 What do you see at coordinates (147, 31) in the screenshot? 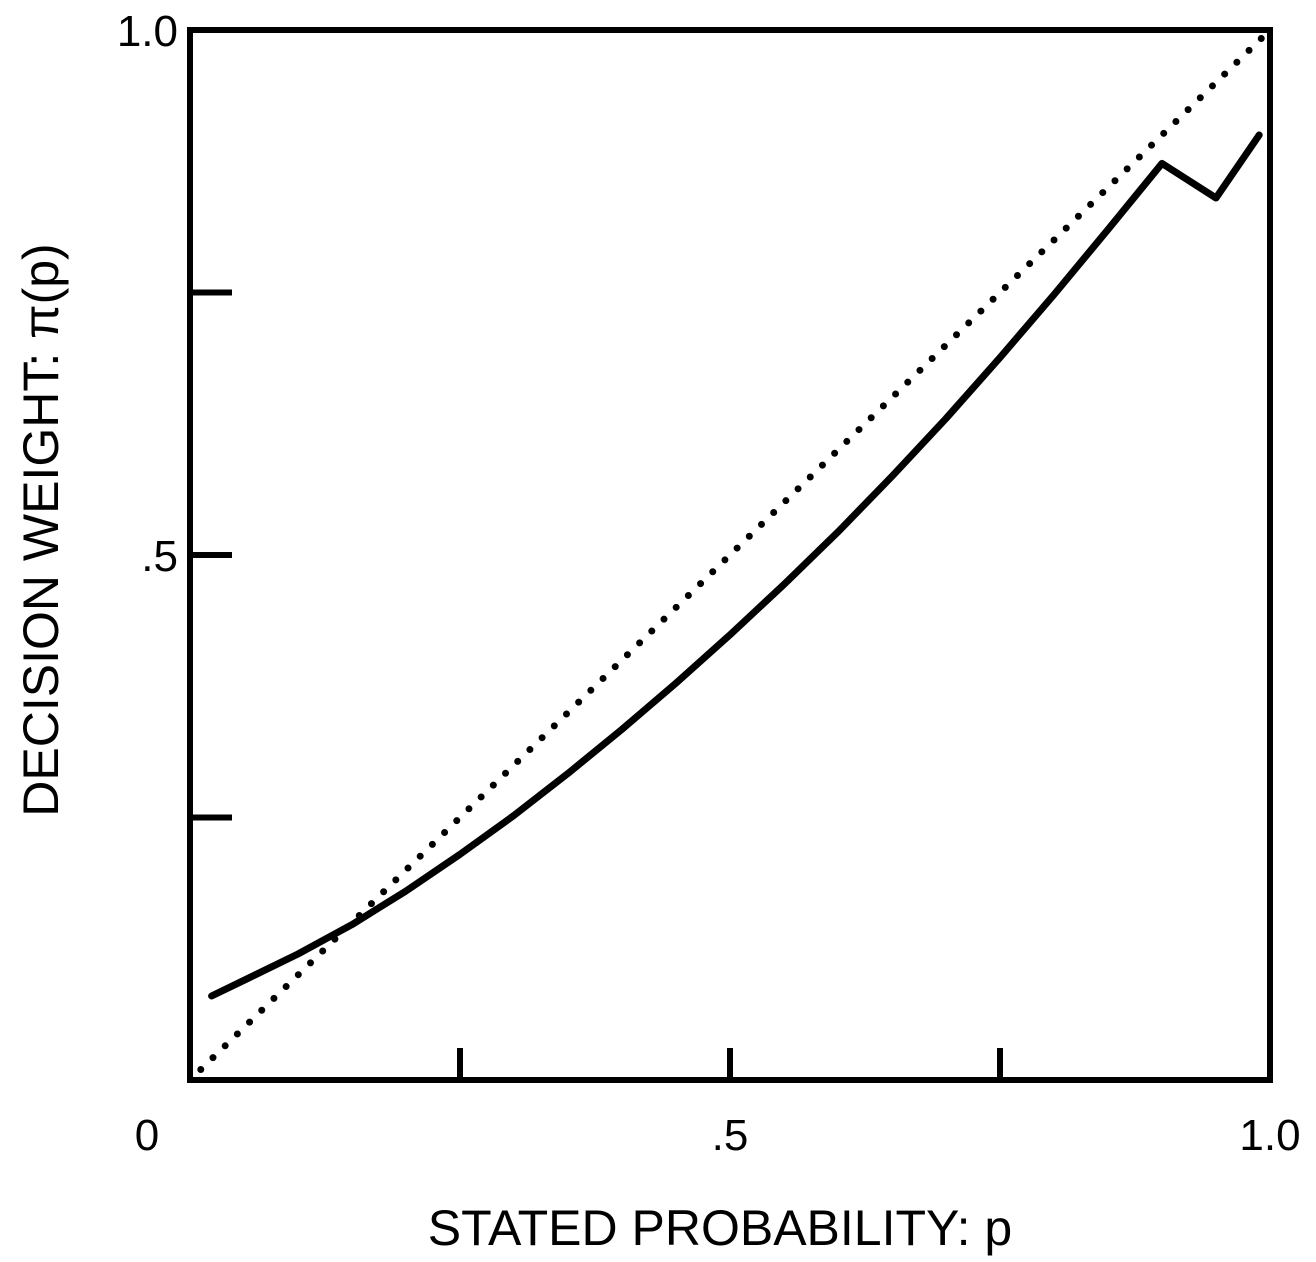
I see `y-tick-label-1: 1.0` at bounding box center [147, 31].